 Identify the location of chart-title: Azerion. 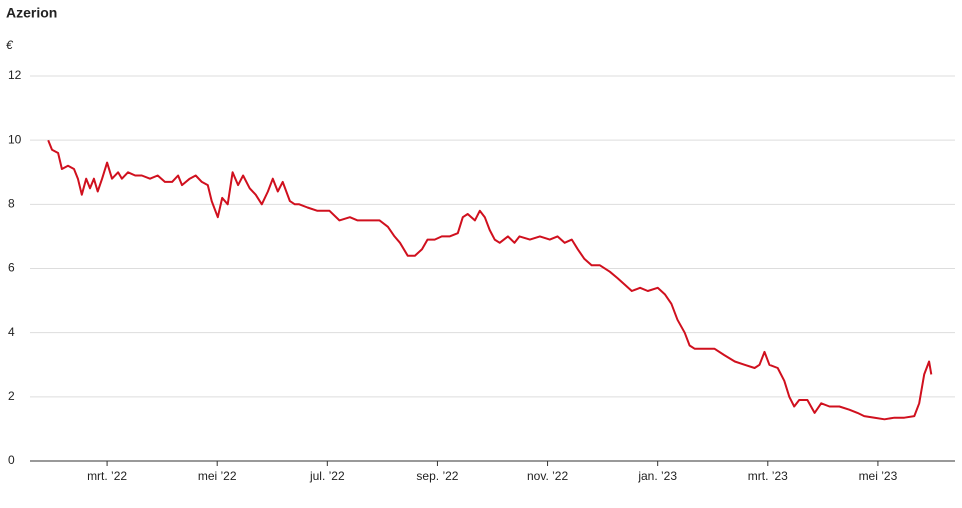
(31, 13).